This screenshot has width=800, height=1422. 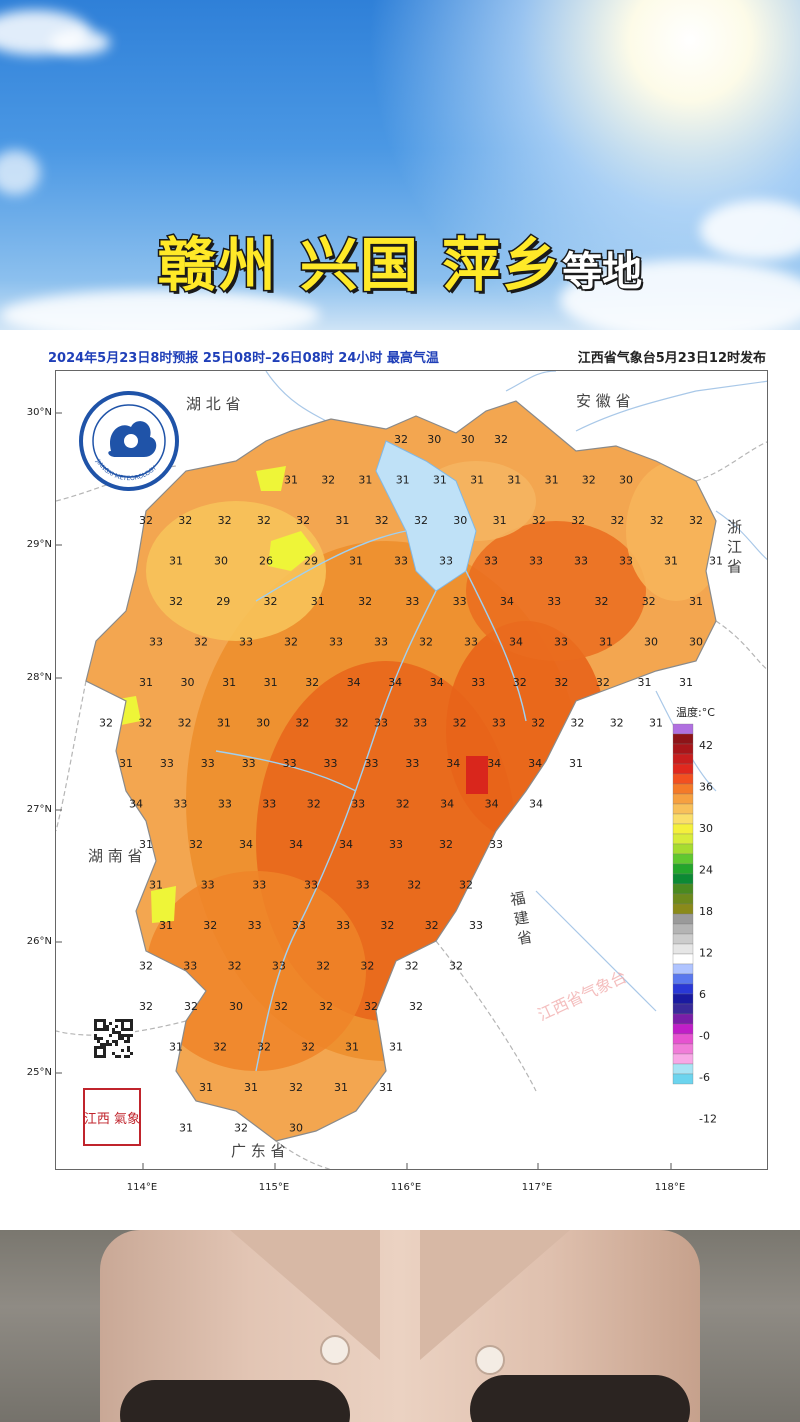 I want to click on province-hunan: 湖 南 省, so click(x=115, y=856).